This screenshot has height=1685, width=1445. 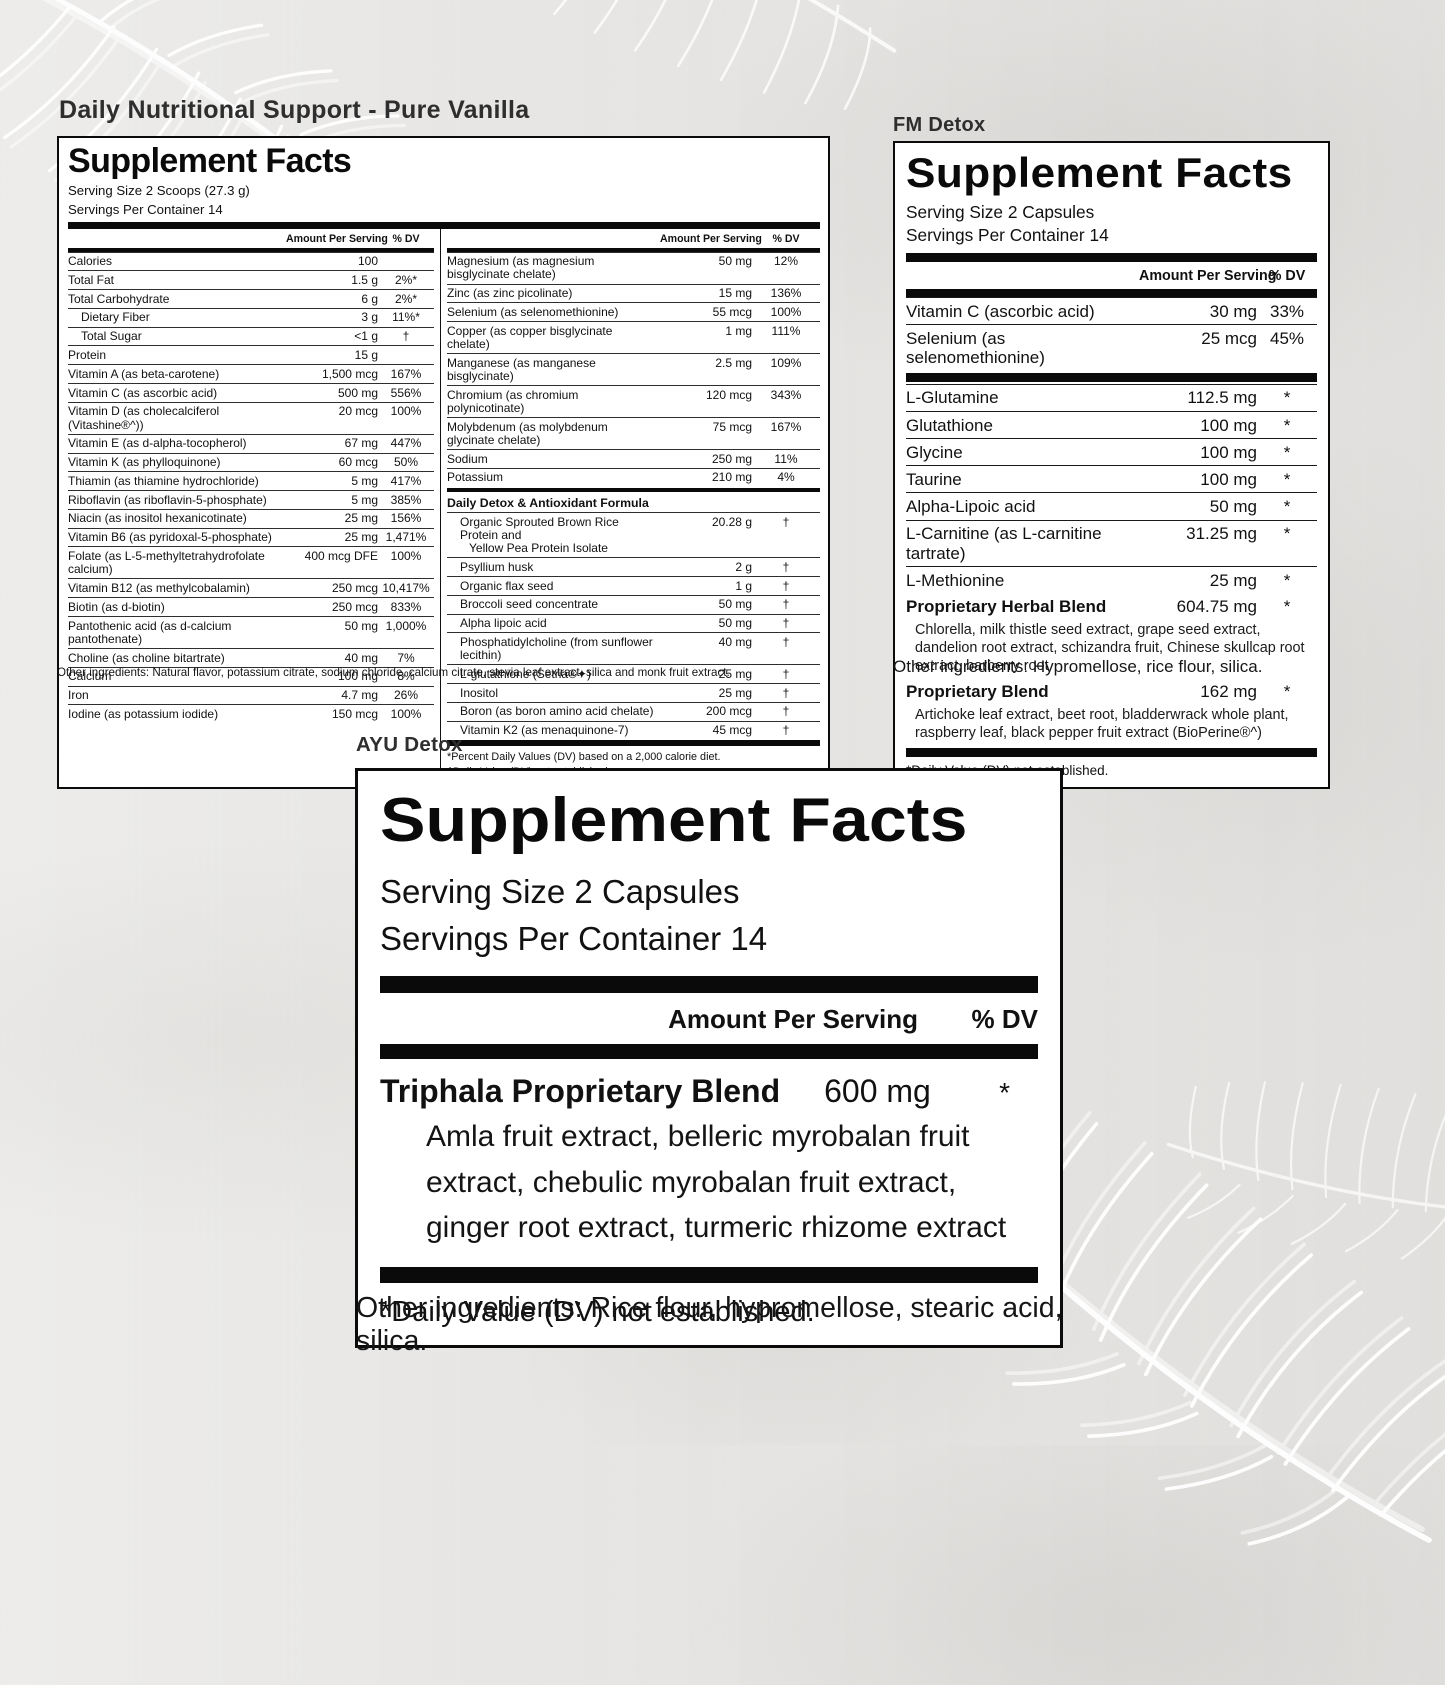 I want to click on nutrient-amount: 15 g, so click(x=366, y=355).